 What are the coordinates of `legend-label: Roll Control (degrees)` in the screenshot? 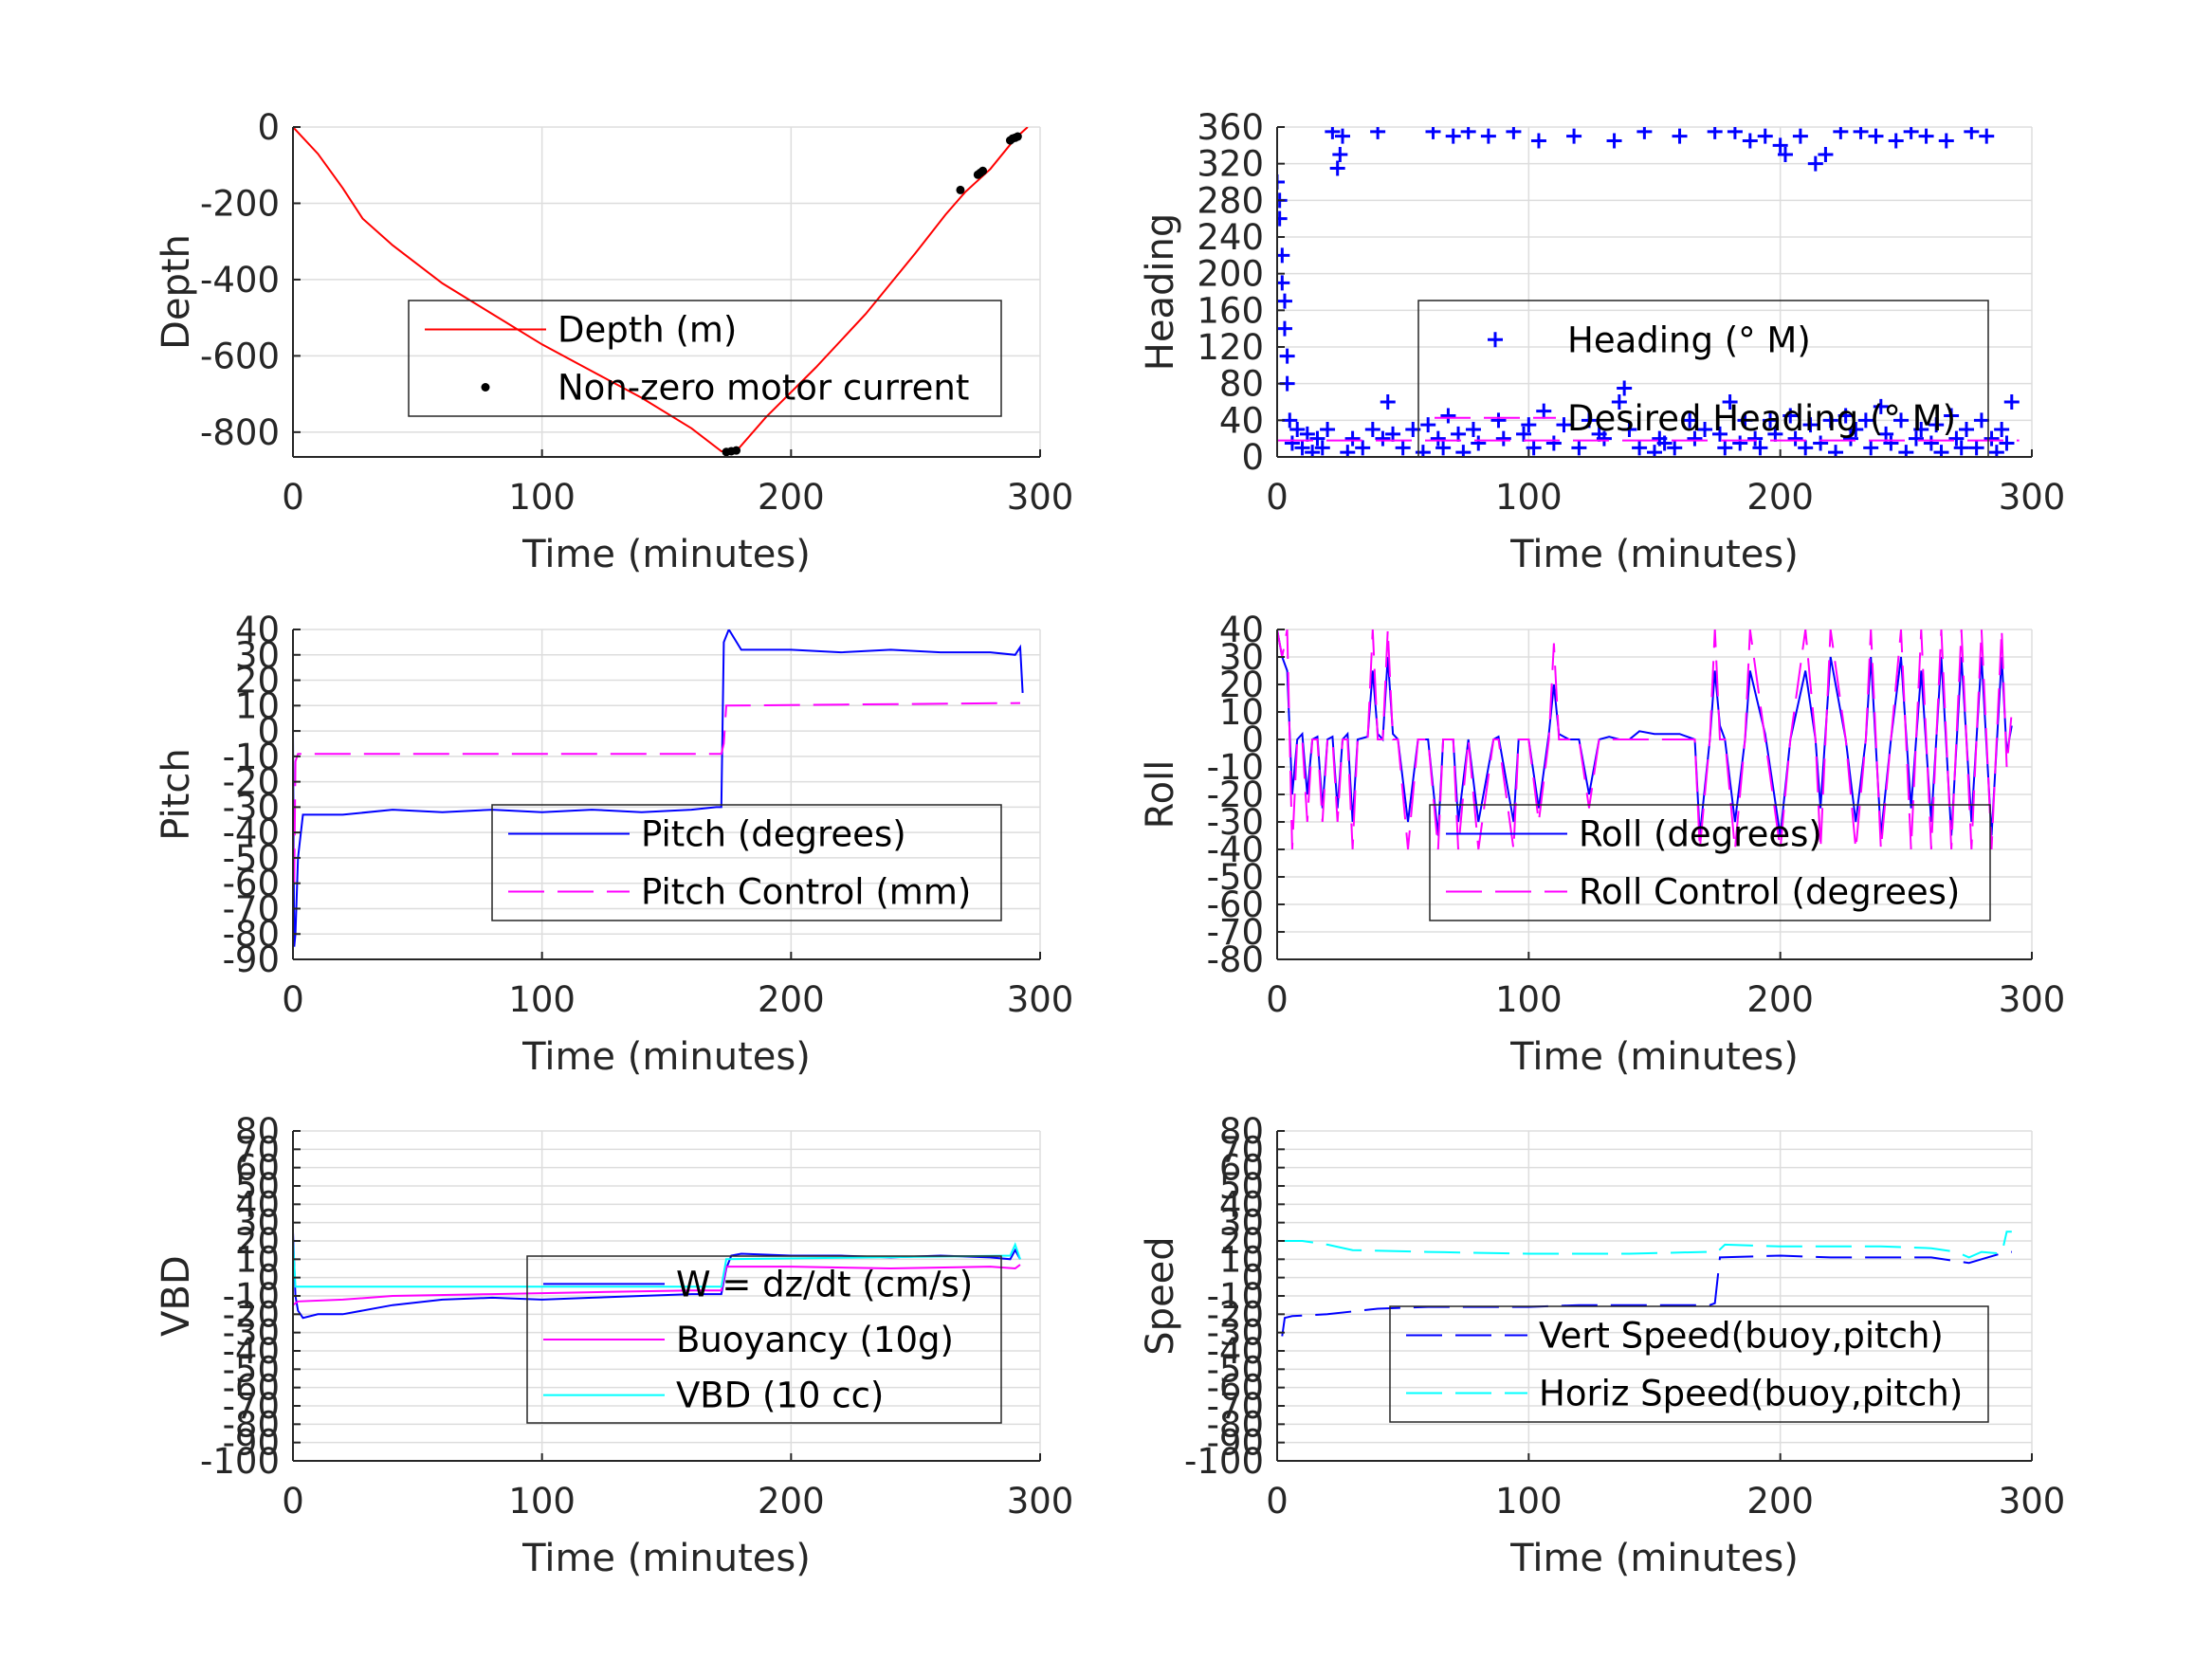 It's located at (1769, 892).